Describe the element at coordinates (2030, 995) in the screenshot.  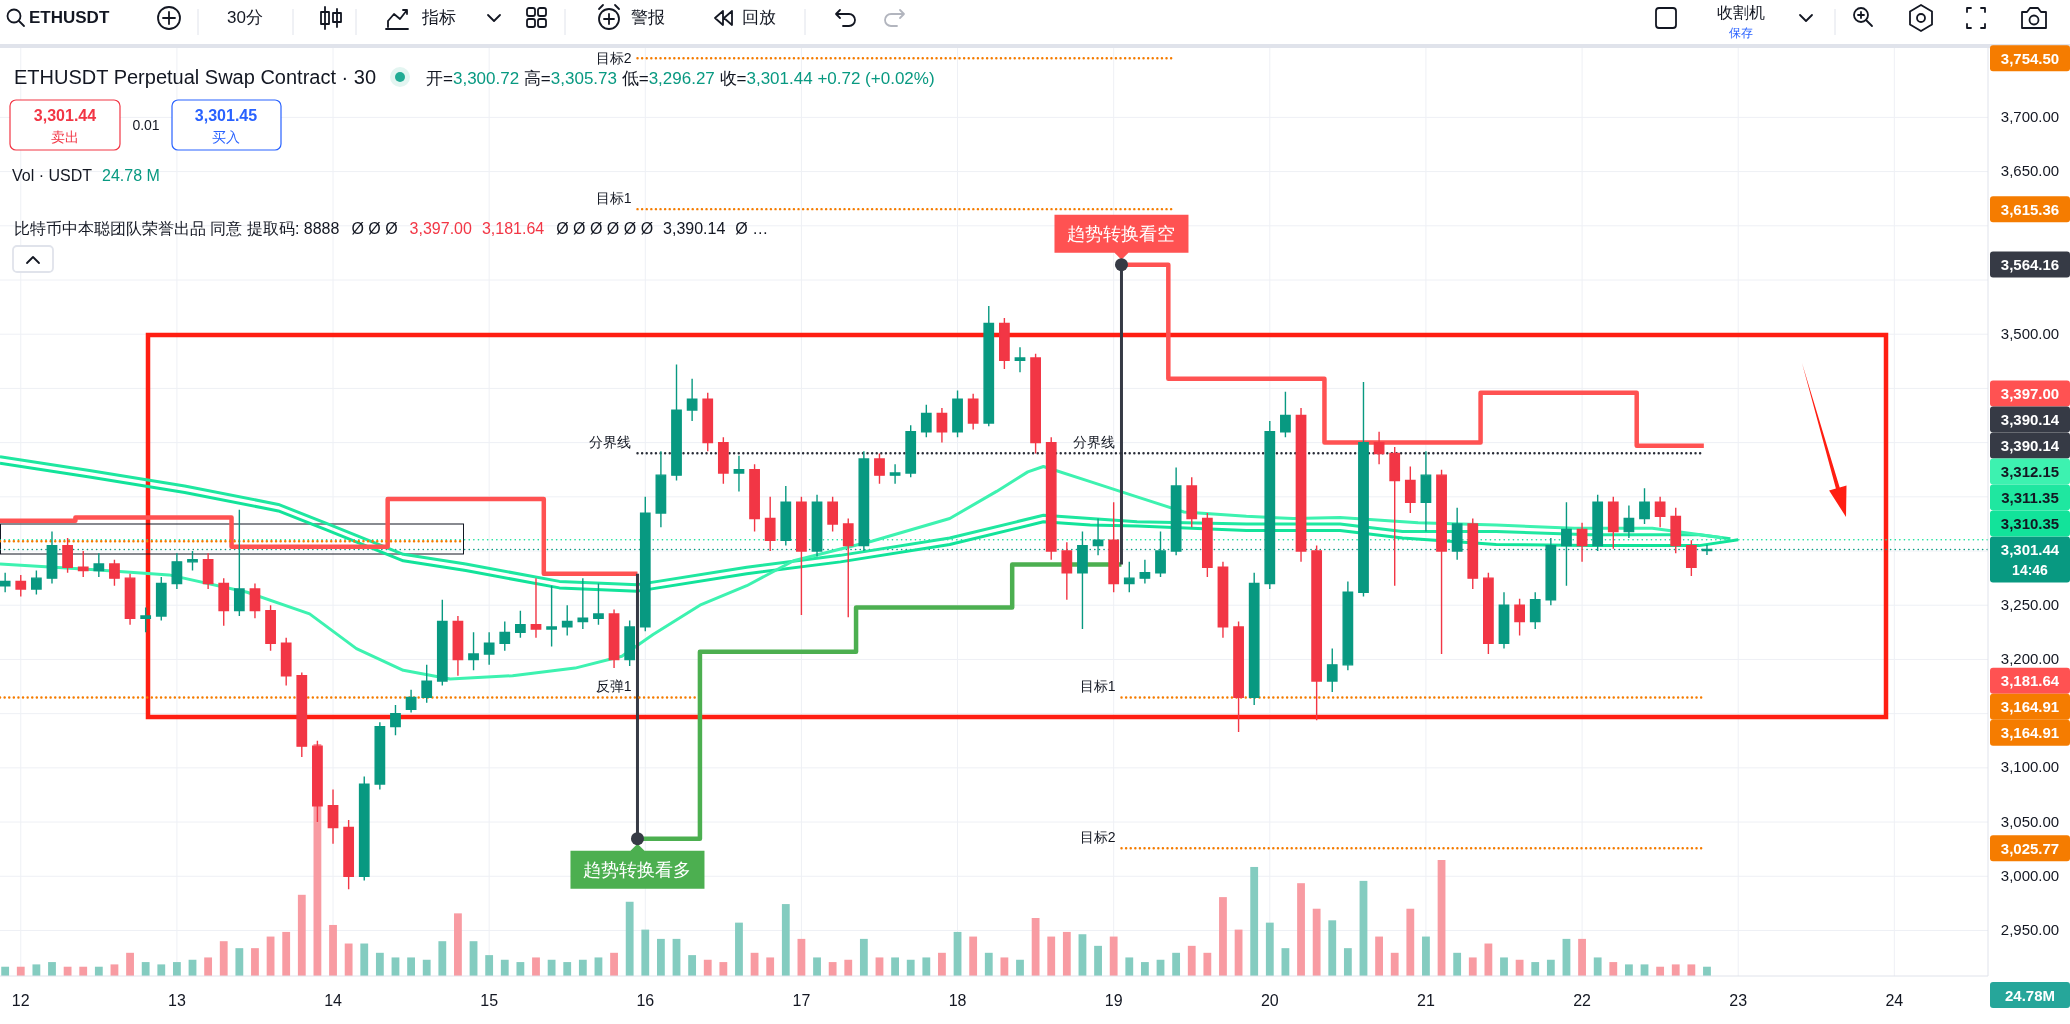
I see `price-tag: 24.78M` at that location.